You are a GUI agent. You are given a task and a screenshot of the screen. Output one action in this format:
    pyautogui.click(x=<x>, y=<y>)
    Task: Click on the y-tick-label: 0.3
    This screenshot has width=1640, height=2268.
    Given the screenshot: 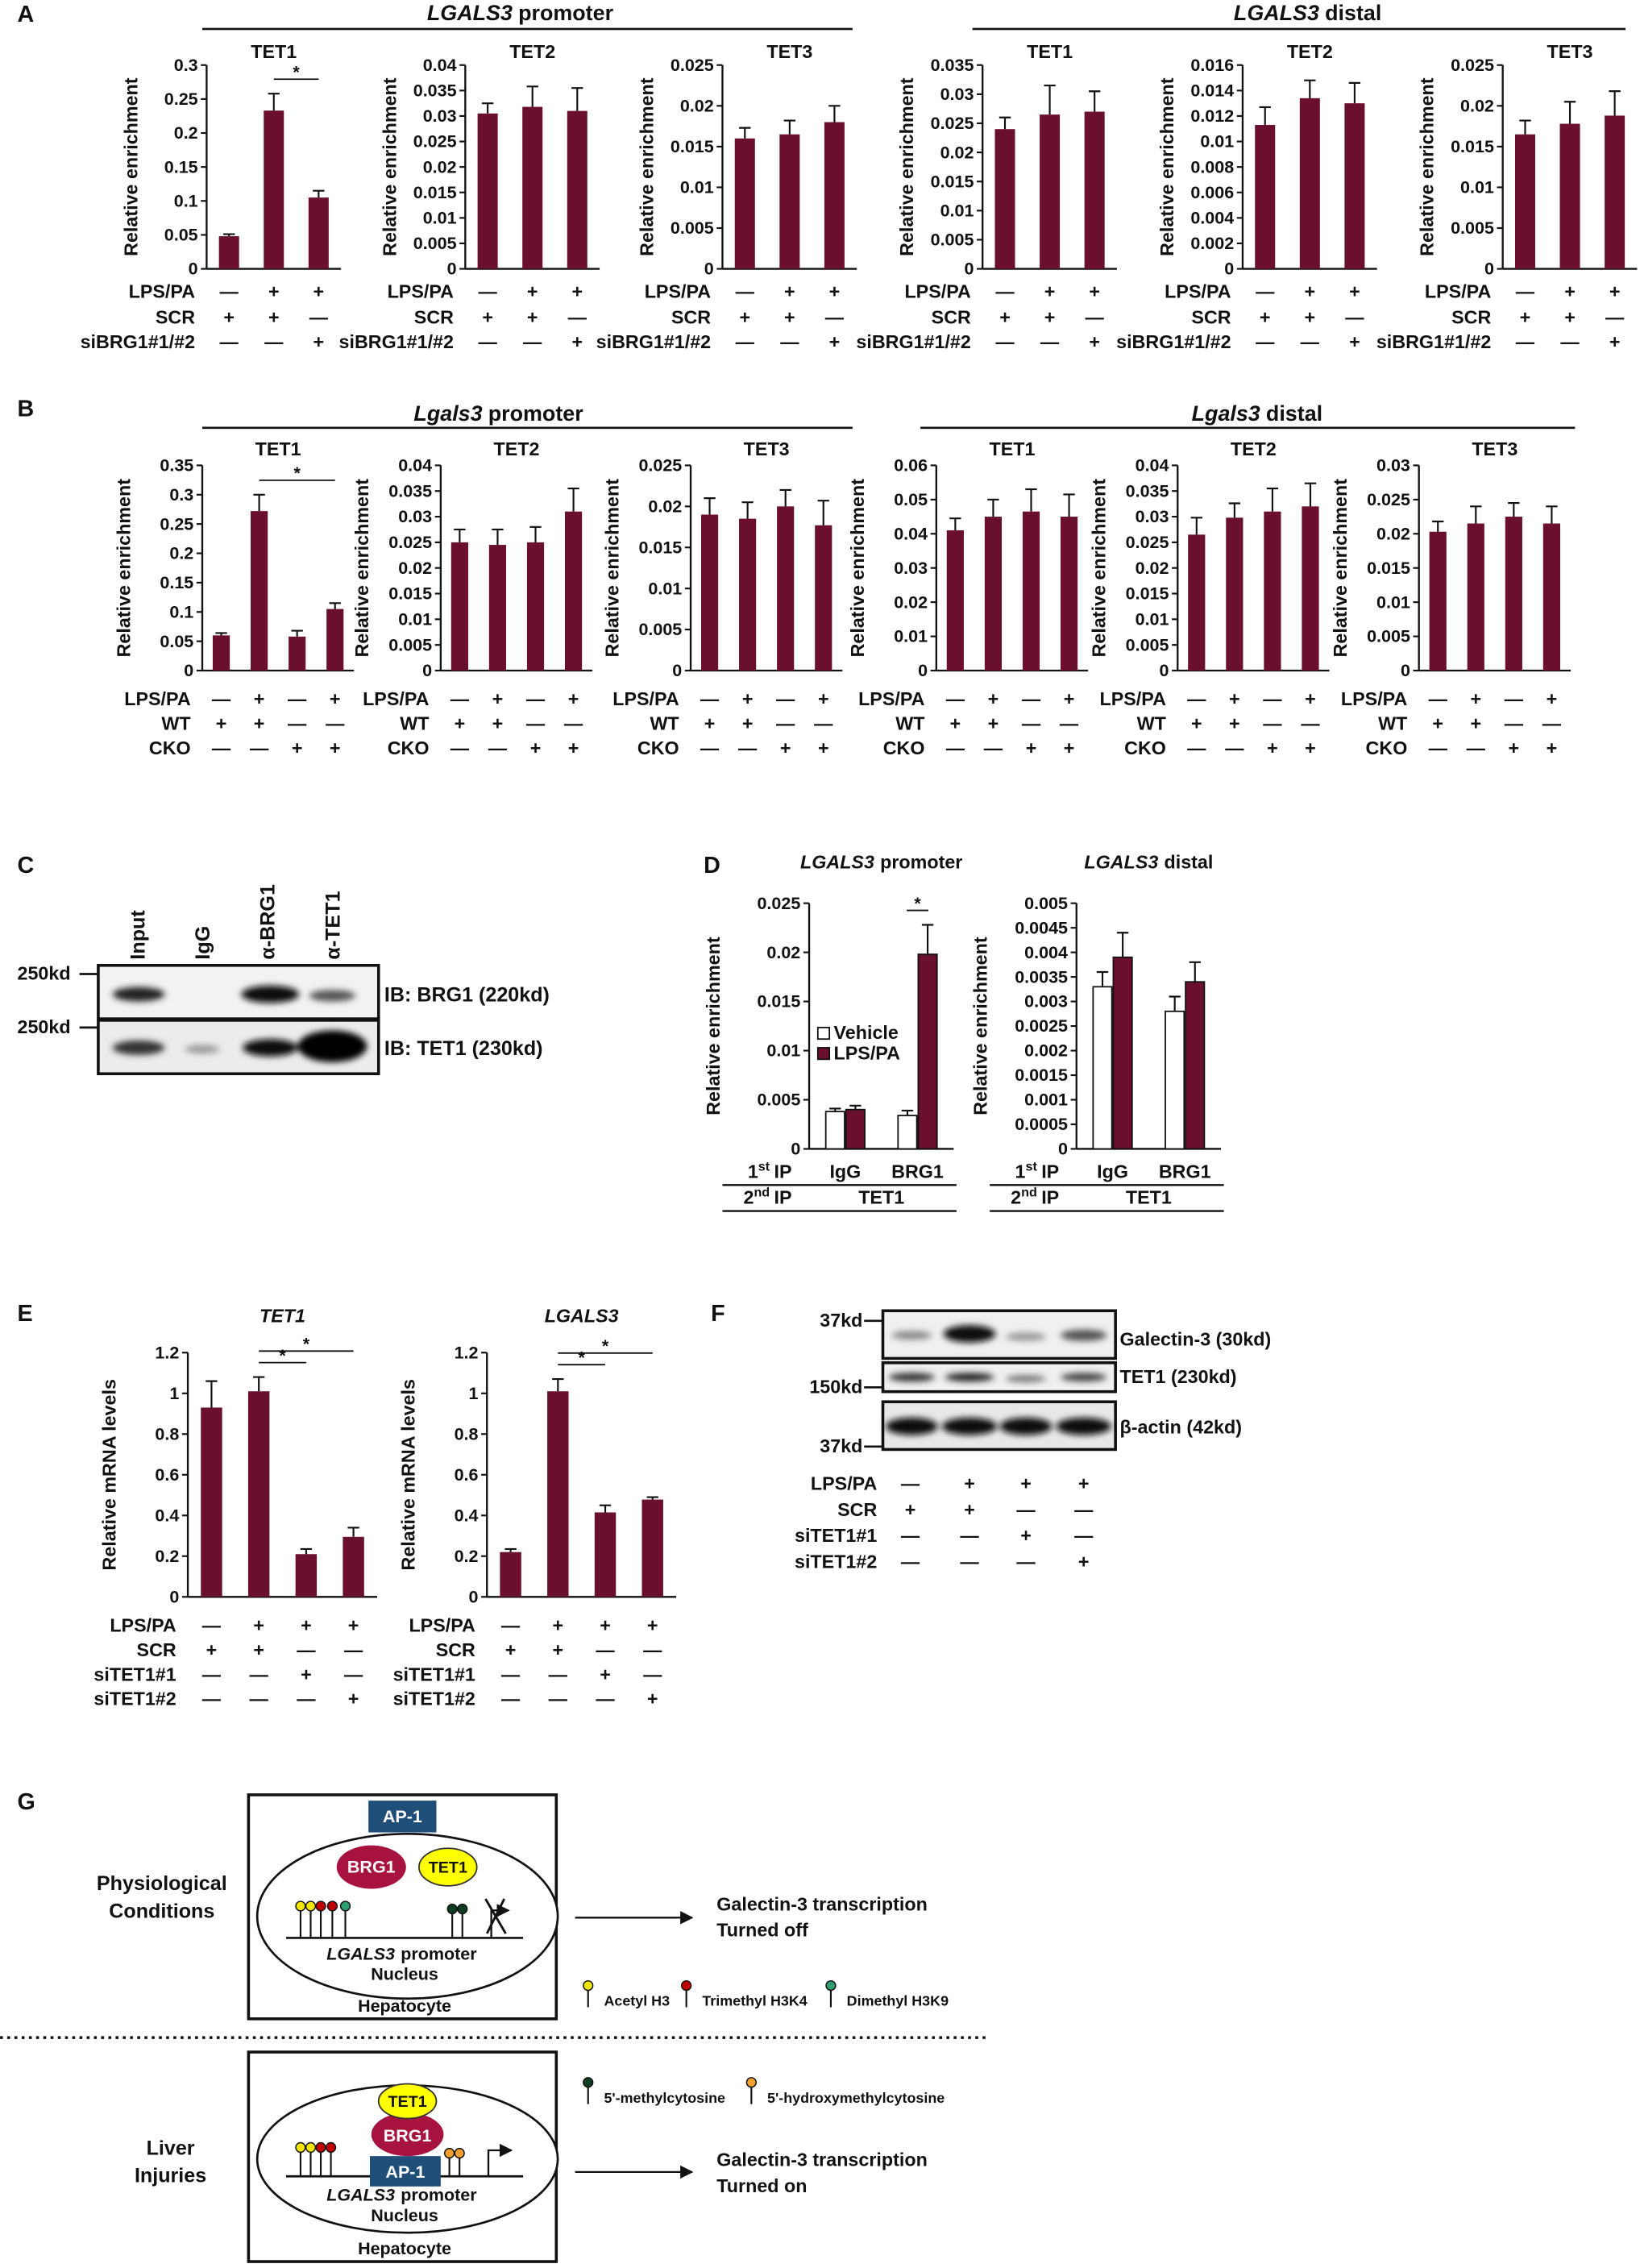 What is the action you would take?
    pyautogui.click(x=186, y=65)
    